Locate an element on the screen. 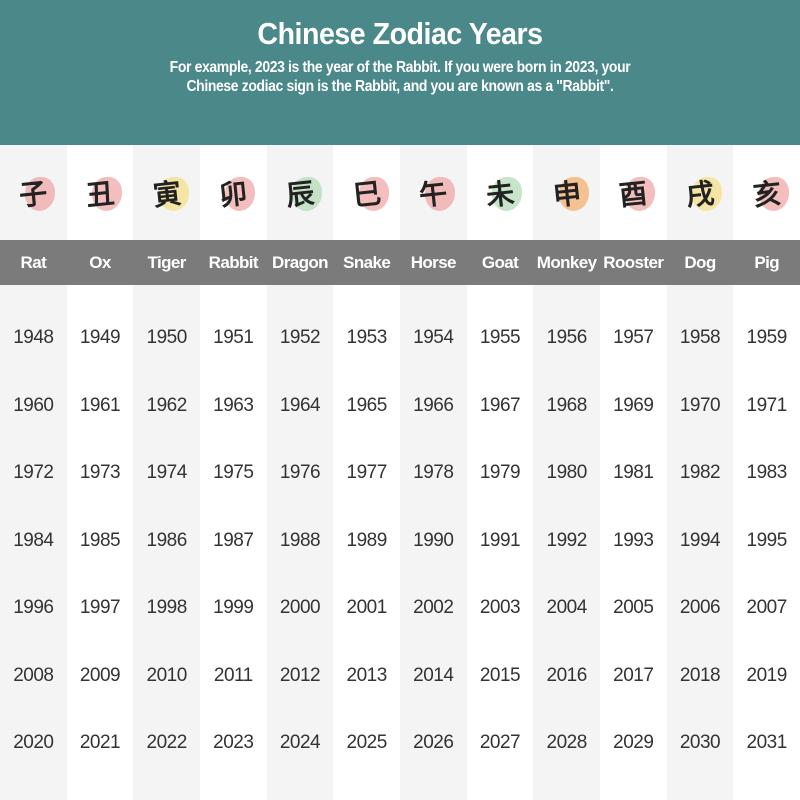 The height and width of the screenshot is (800, 800). column-pig: 亥 1959 1971 1983 1995 2007 2019 2031 is located at coordinates (766, 472).